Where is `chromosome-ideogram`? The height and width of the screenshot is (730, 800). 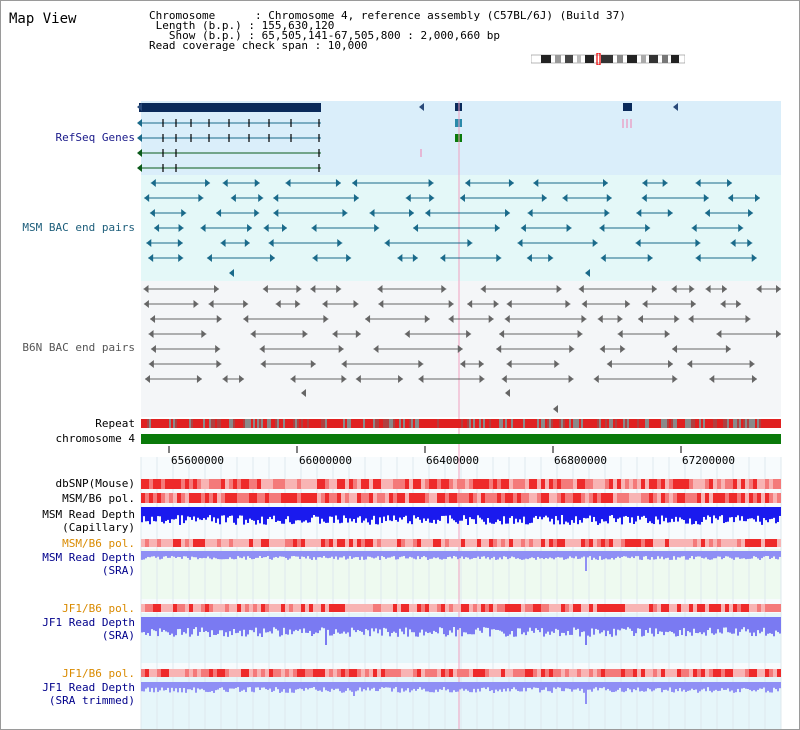 chromosome-ideogram is located at coordinates (608, 59).